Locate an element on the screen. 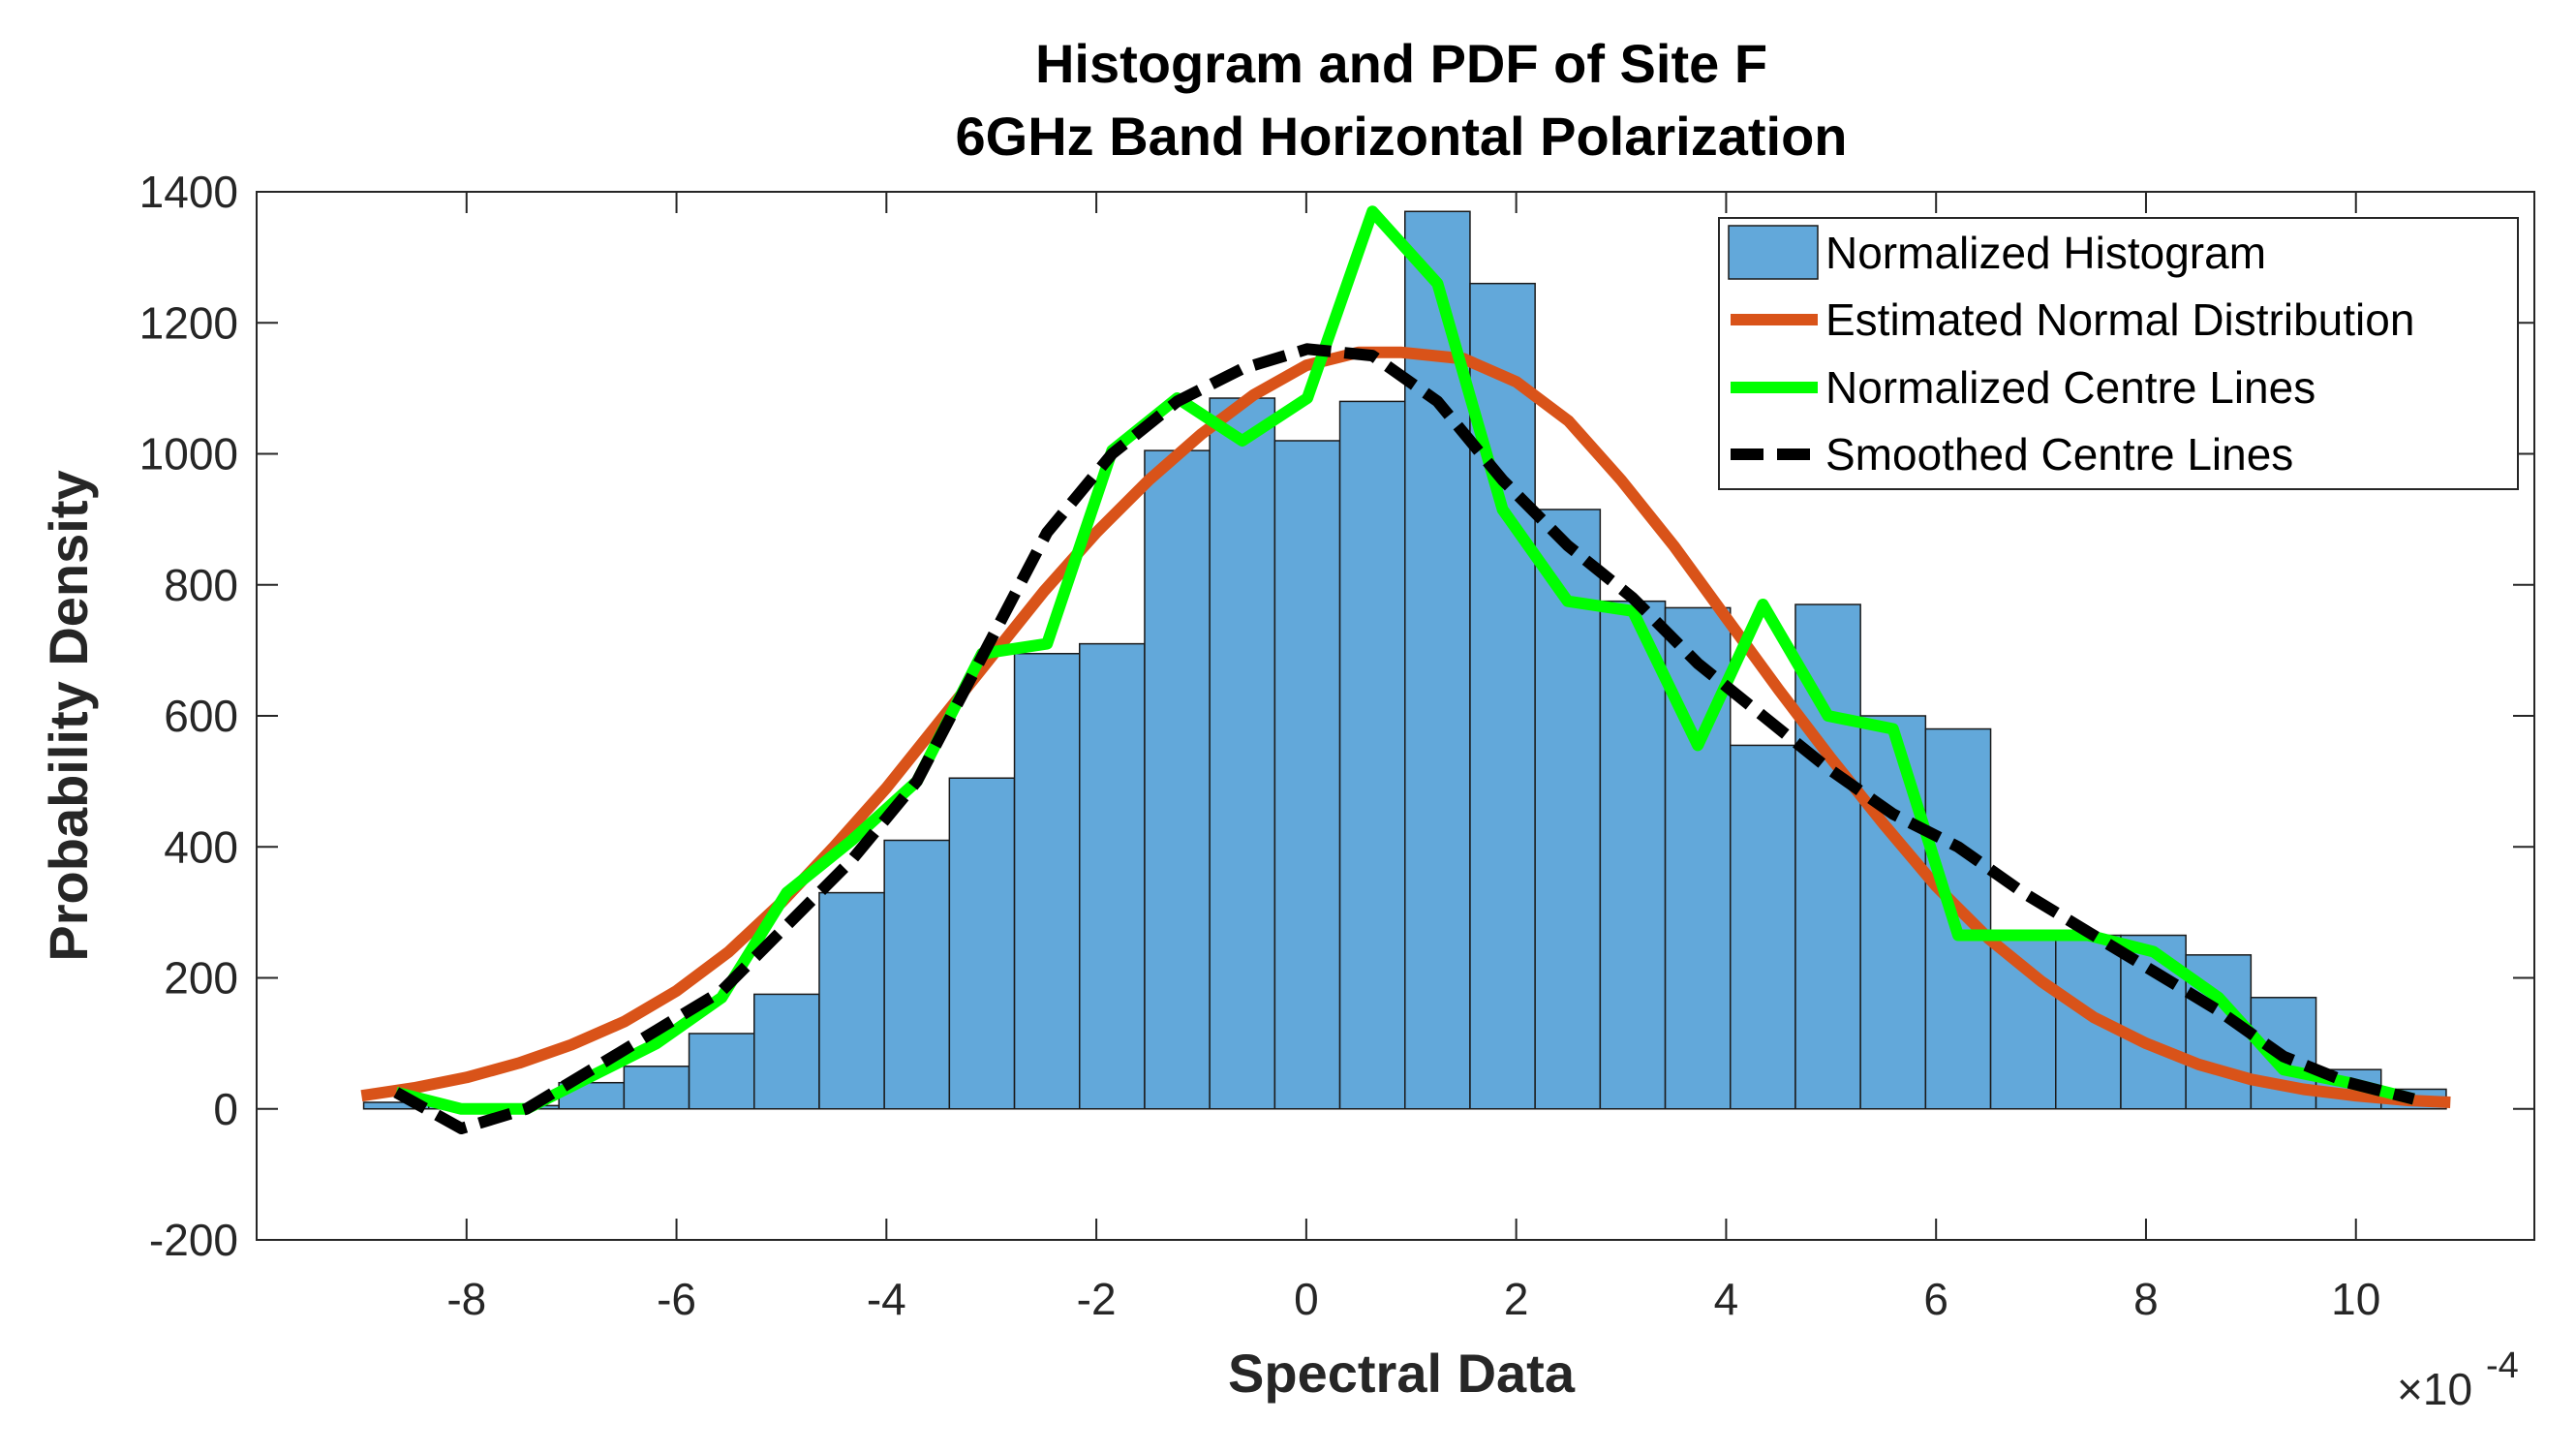 The width and height of the screenshot is (2576, 1453). y-tick-label: 1200 is located at coordinates (188, 322).